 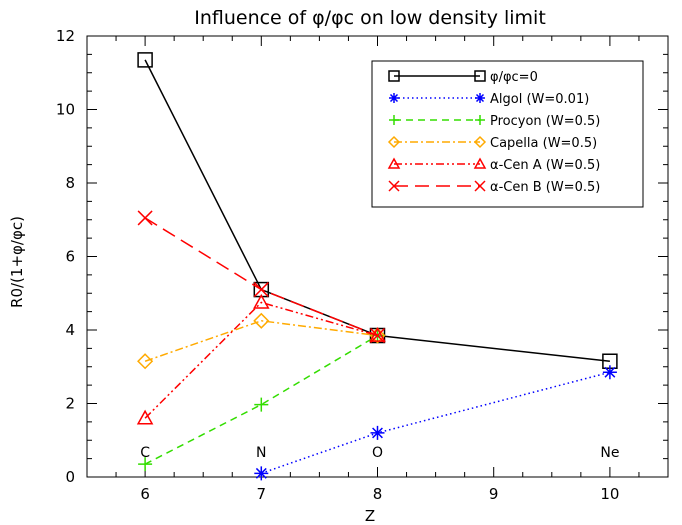 I want to click on y-tick-label: 10, so click(x=65, y=110).